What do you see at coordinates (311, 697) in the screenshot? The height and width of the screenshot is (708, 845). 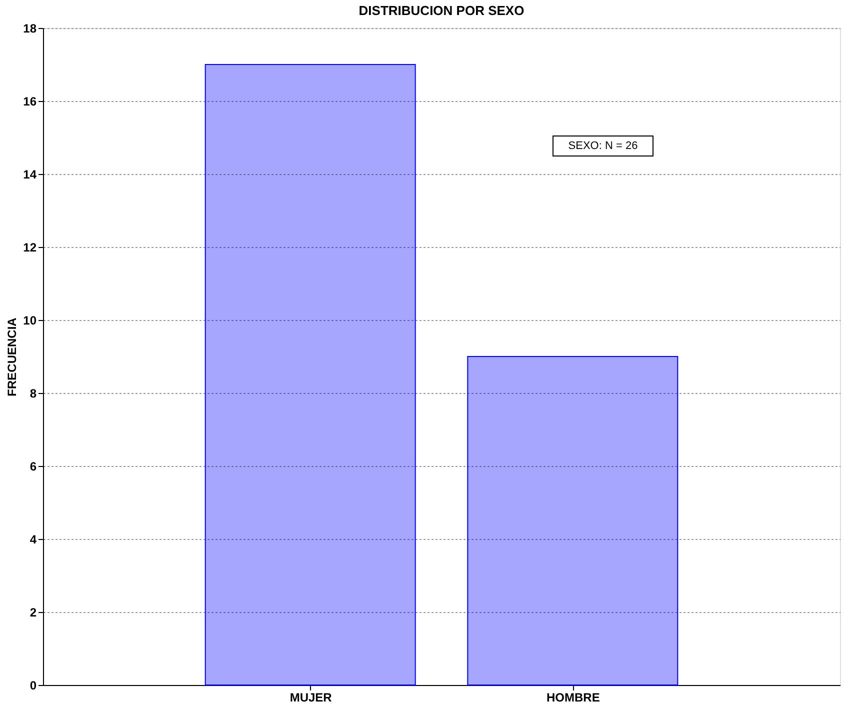 I see `x-tick-label: MUJER` at bounding box center [311, 697].